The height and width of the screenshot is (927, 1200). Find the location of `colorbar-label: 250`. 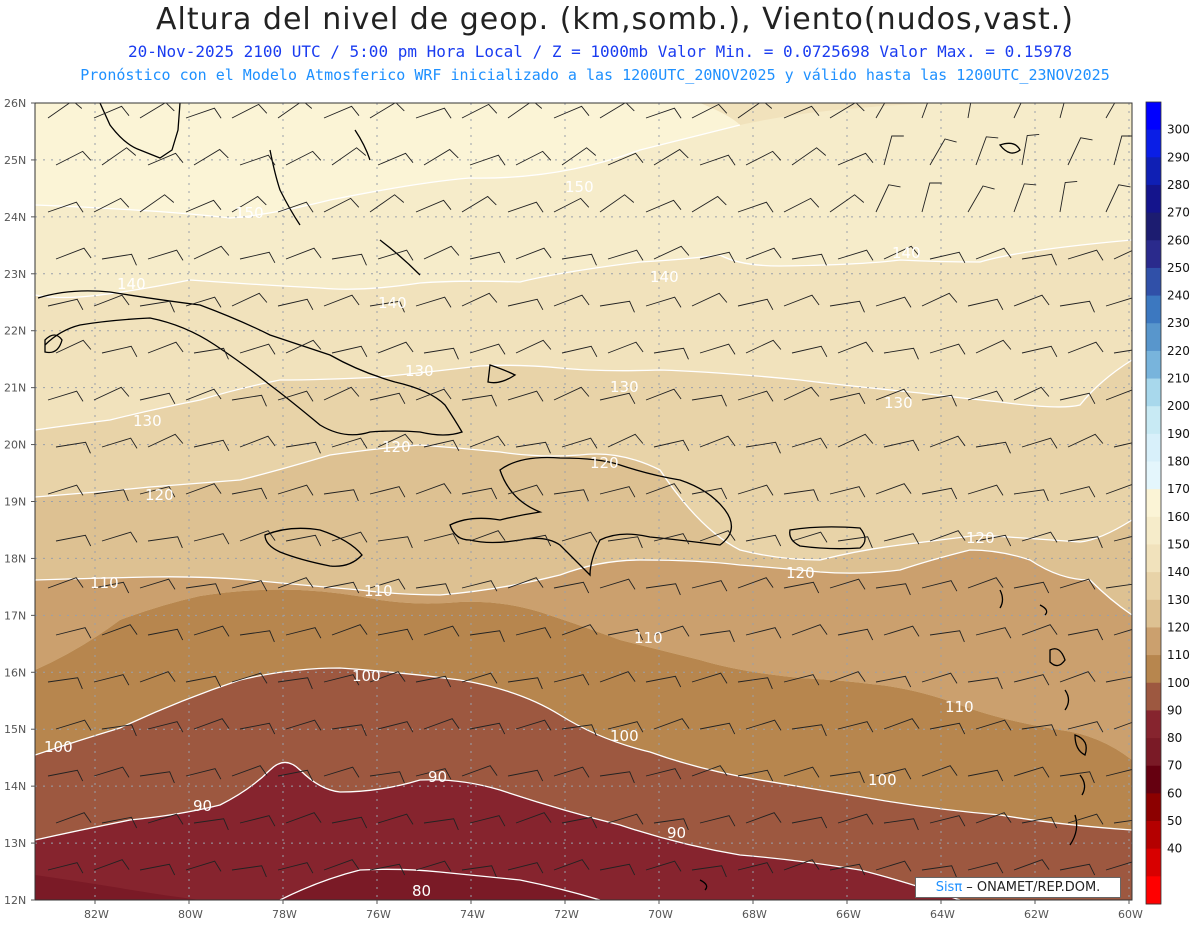

colorbar-label: 250 is located at coordinates (1178, 268).